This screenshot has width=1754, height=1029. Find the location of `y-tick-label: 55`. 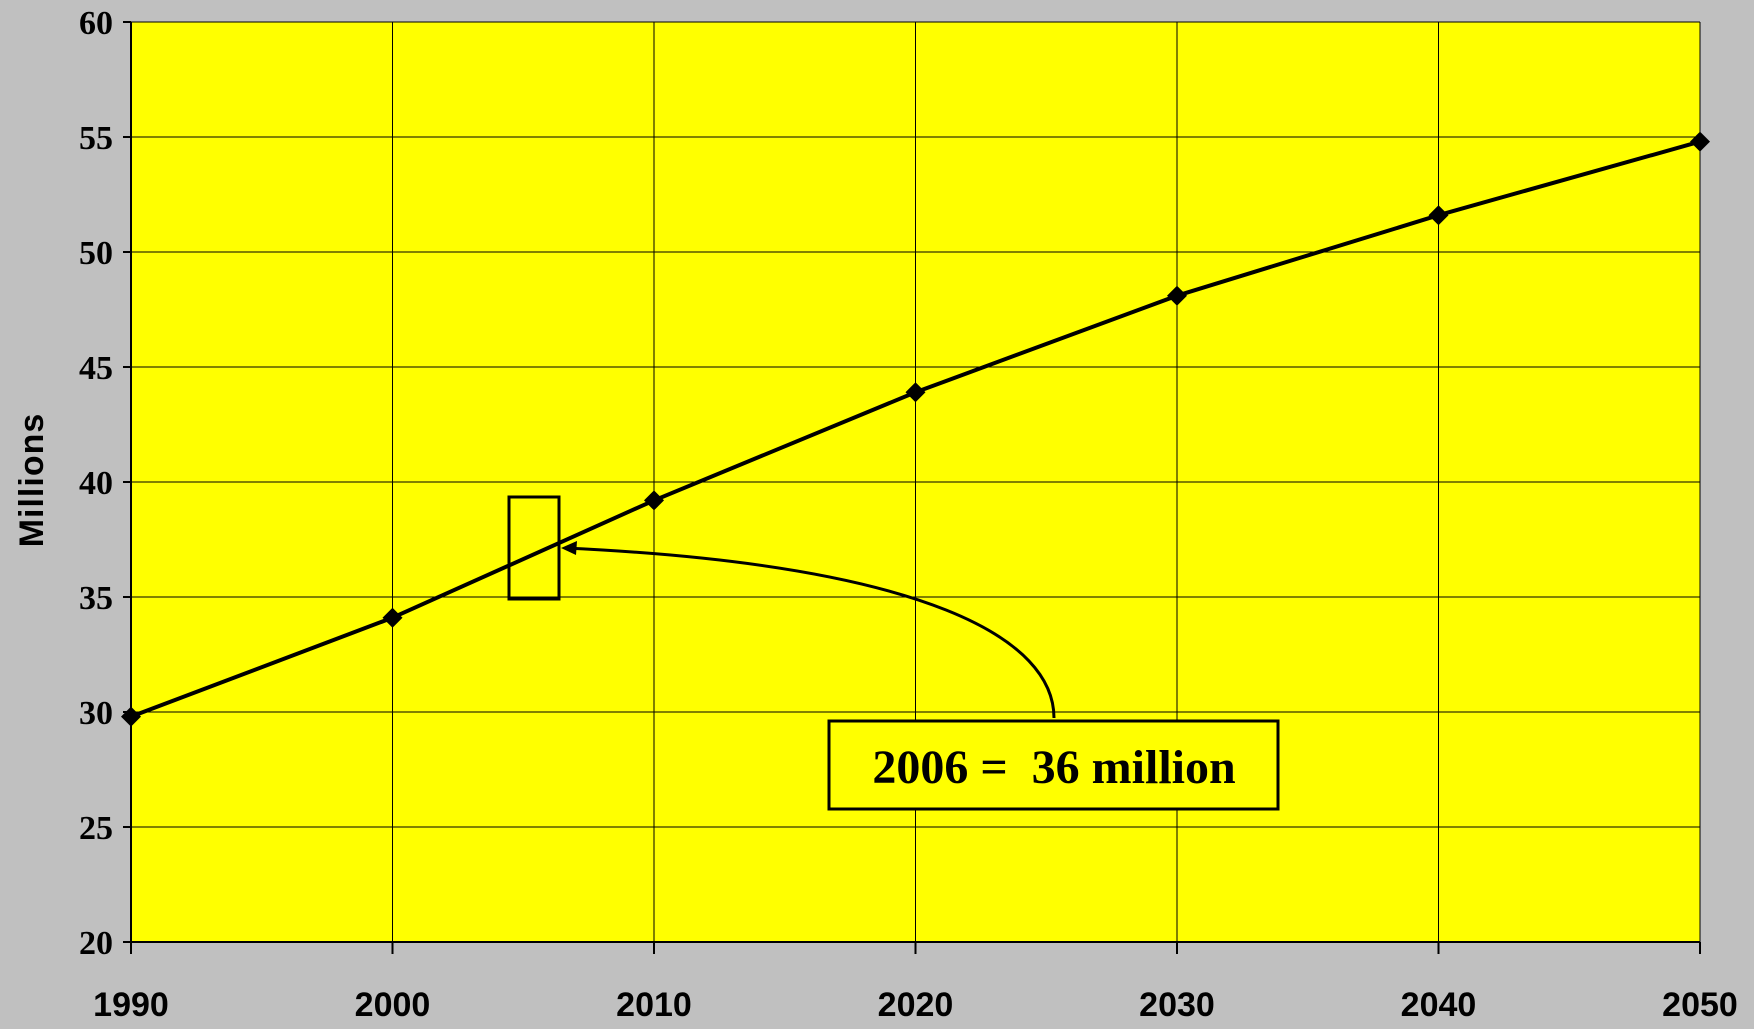

y-tick-label: 55 is located at coordinates (96, 138).